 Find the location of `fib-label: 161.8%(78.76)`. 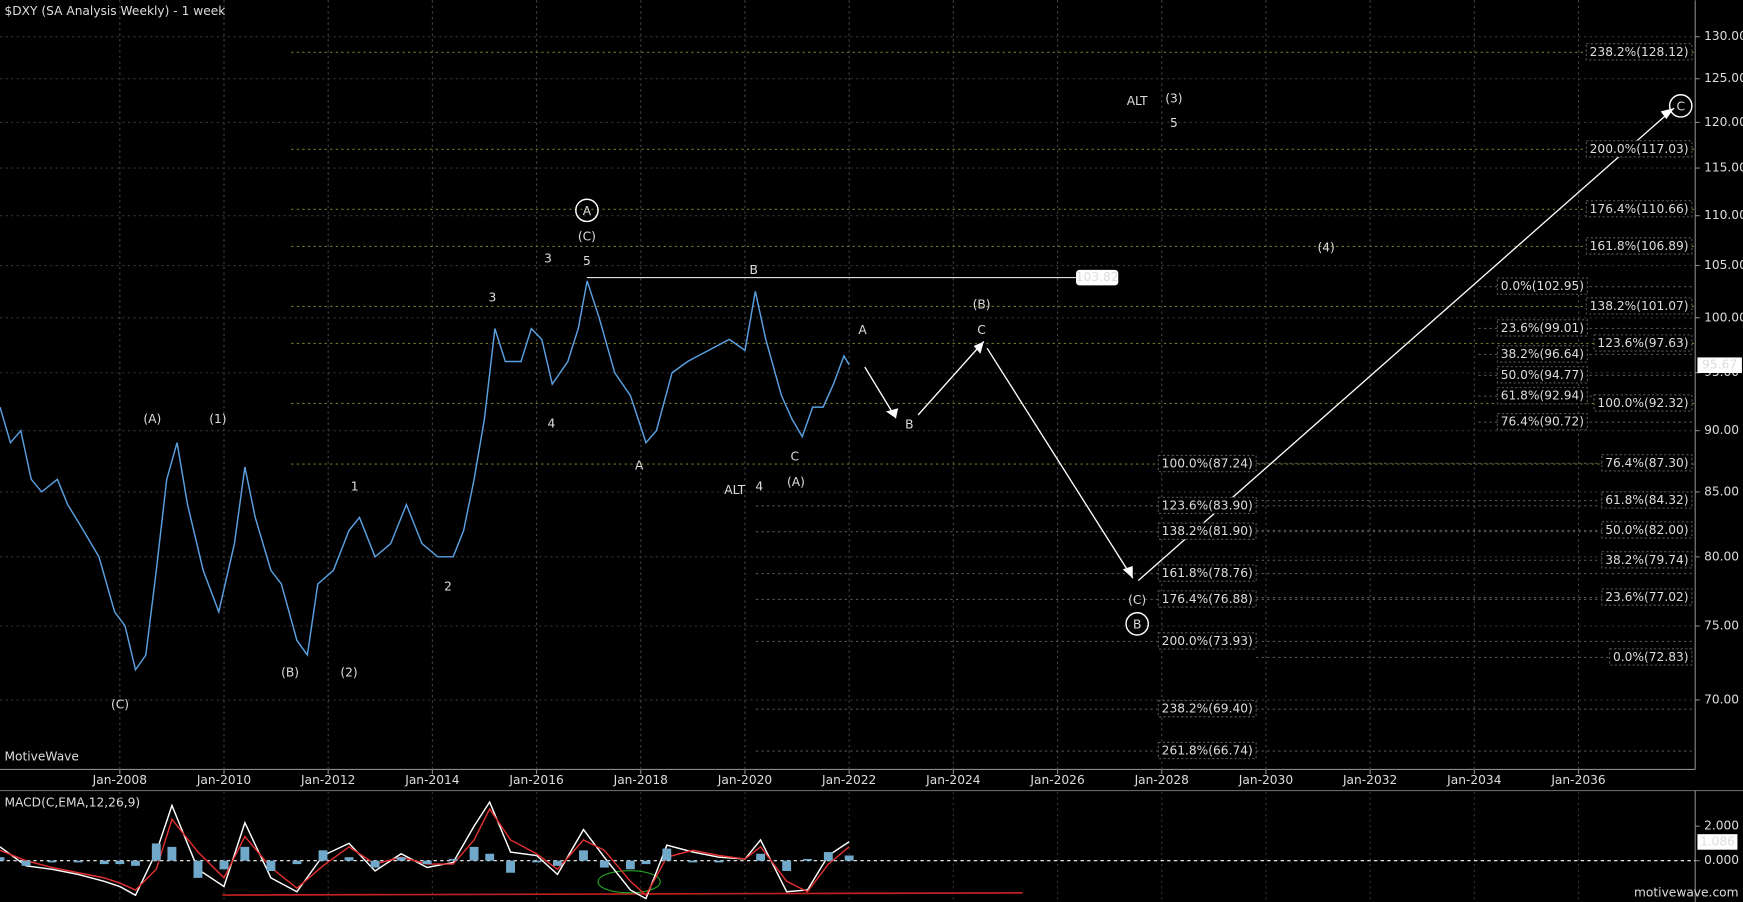

fib-label: 161.8%(78.76) is located at coordinates (1207, 573).